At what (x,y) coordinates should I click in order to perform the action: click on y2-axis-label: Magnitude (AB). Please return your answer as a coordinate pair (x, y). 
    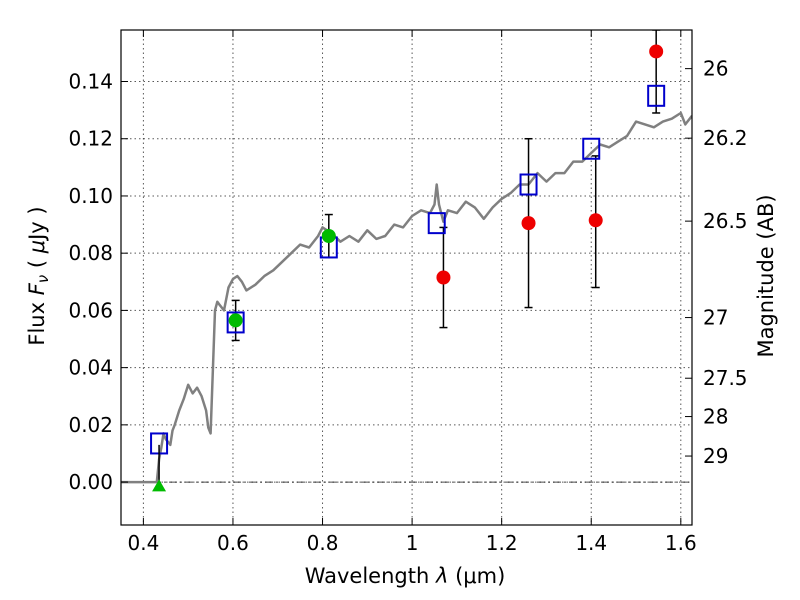
    Looking at the image, I should click on (766, 275).